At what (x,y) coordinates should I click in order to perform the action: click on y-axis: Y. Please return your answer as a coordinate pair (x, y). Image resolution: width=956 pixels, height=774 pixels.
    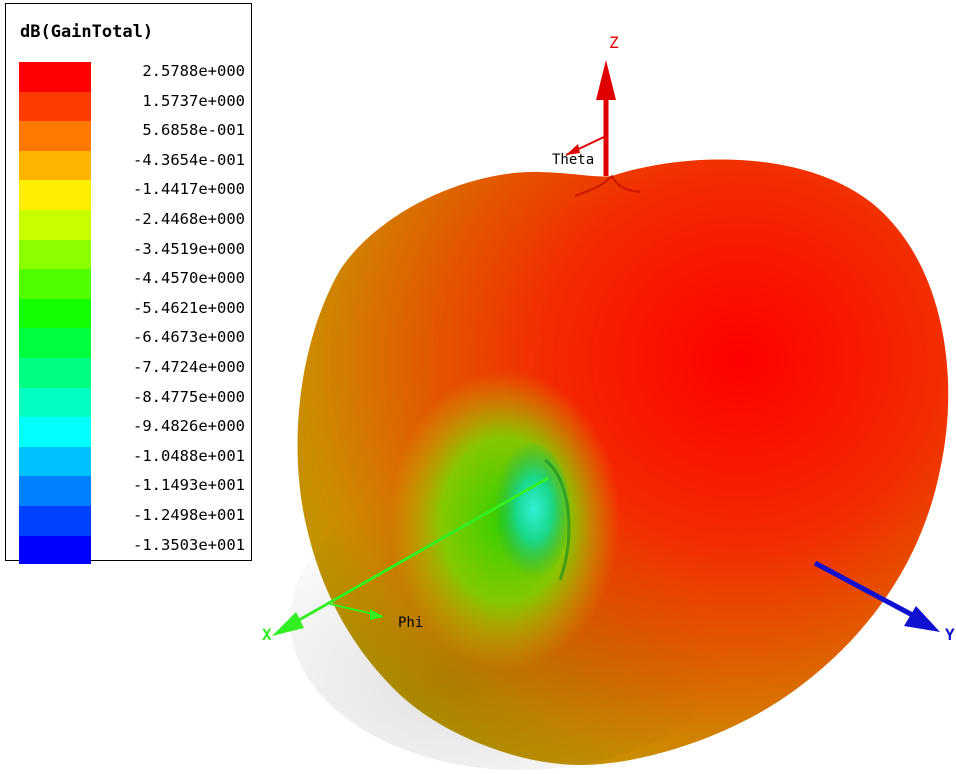
    Looking at the image, I should click on (884, 602).